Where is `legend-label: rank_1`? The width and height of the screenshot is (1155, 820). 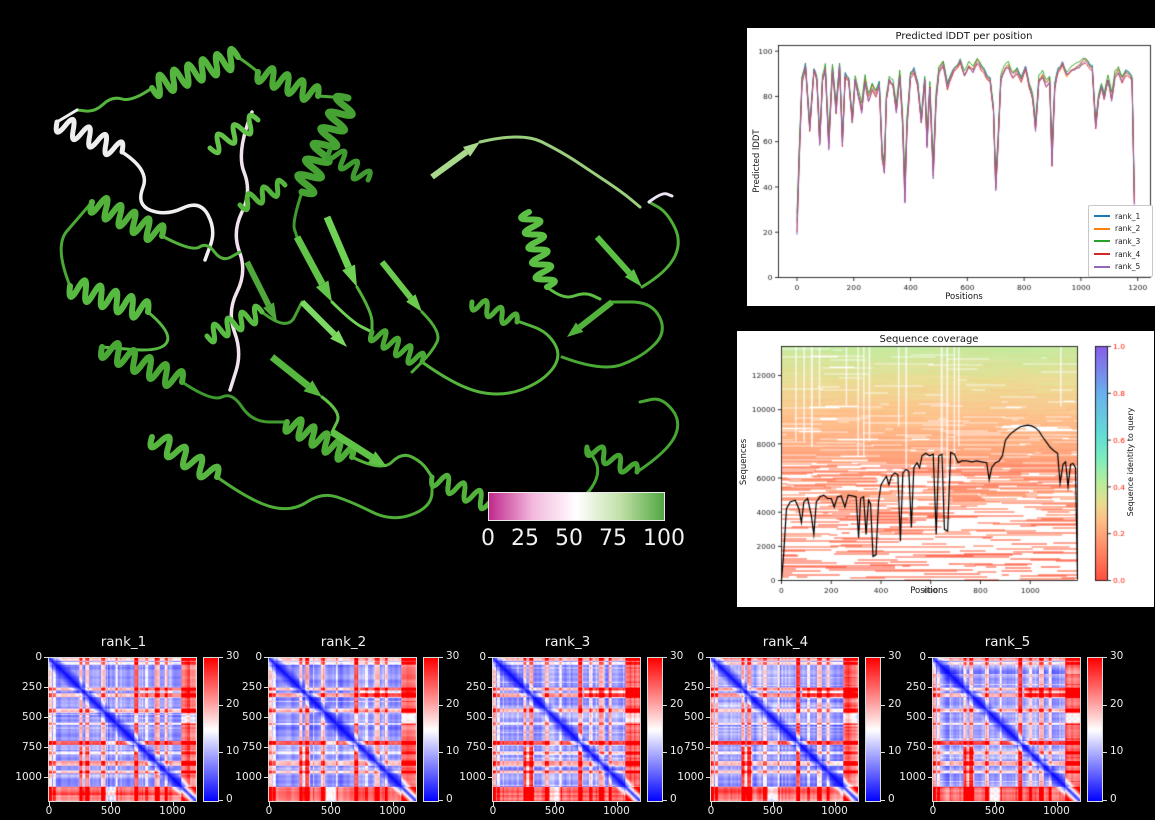
legend-label: rank_1 is located at coordinates (1128, 216).